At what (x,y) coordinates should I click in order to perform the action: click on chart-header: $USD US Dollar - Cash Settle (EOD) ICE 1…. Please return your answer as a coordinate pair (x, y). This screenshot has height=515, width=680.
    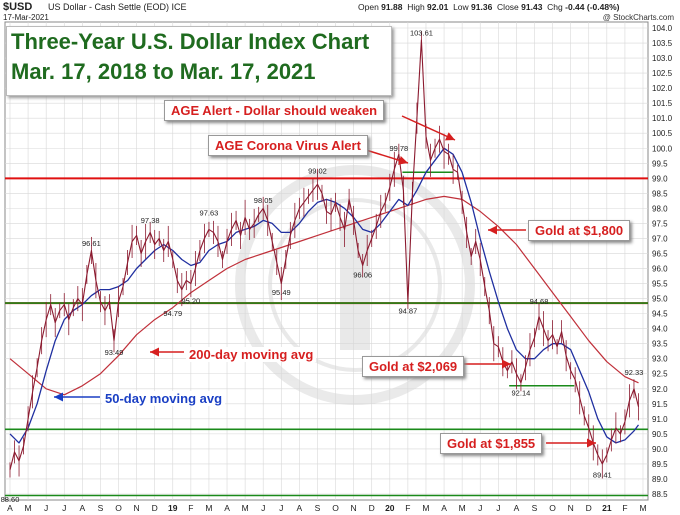
    Looking at the image, I should click on (340, 11).